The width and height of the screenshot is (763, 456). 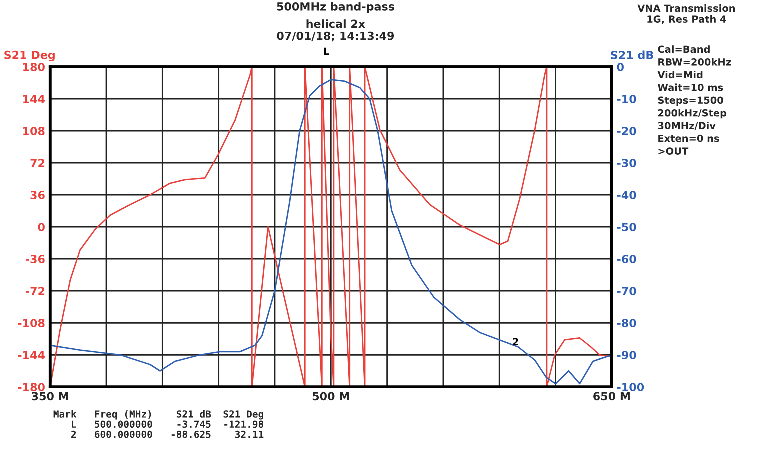 I want to click on y2-tick-label: -20, so click(x=626, y=131).